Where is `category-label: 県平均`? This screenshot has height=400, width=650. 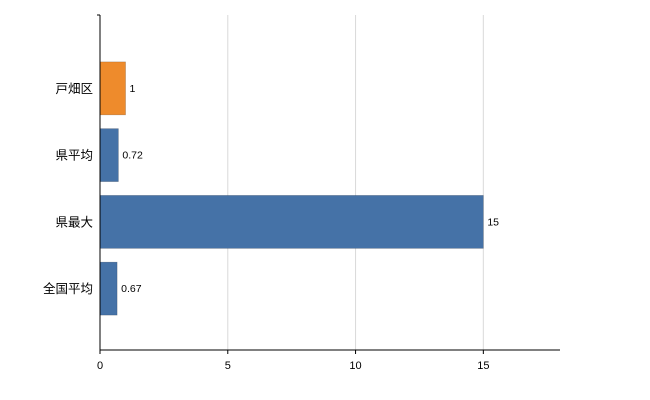
category-label: 県平均 is located at coordinates (74, 156).